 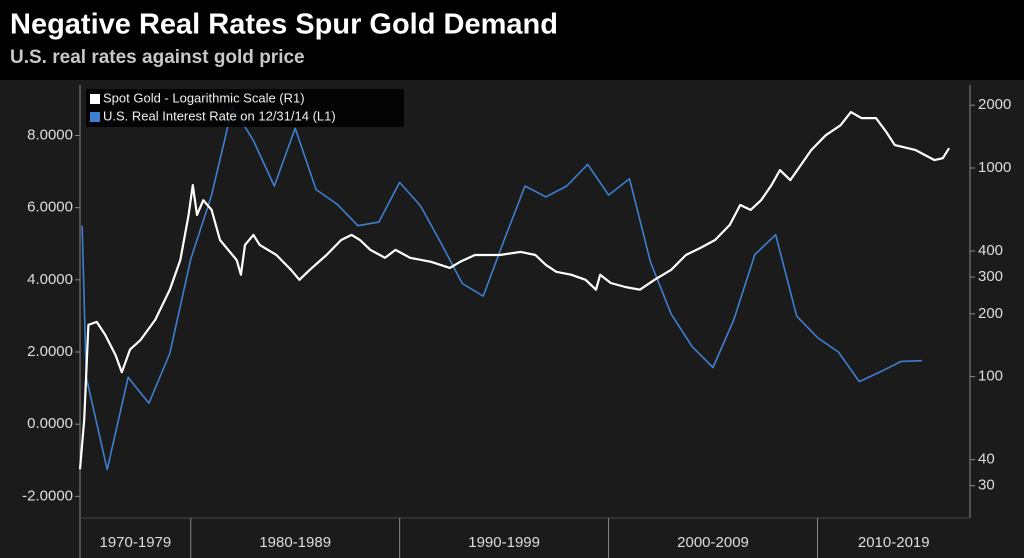 What do you see at coordinates (47, 495) in the screenshot?
I see `y-tick-label: -2.0000` at bounding box center [47, 495].